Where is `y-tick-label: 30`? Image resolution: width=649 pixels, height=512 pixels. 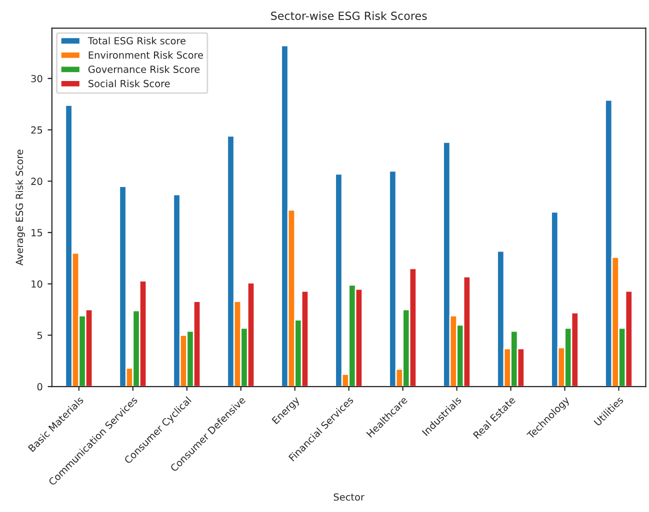 y-tick-label: 30 is located at coordinates (36, 78).